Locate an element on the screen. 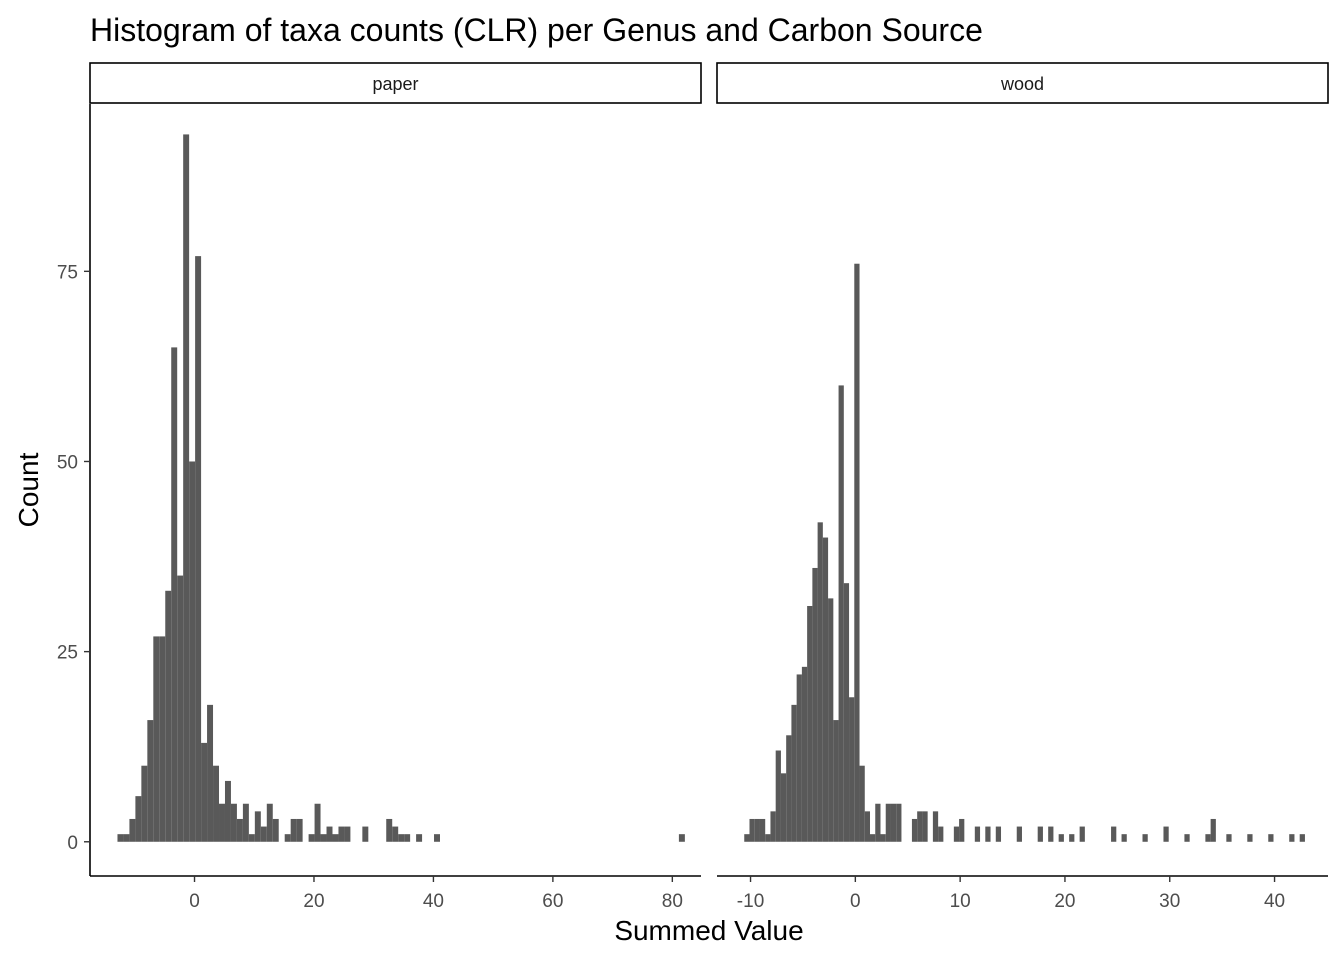 The height and width of the screenshot is (960, 1344). x-tick-label: 40 is located at coordinates (433, 901).